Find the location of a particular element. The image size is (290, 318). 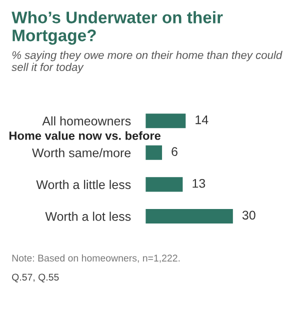

text: Note: Based on homeowners, n=1,222. is located at coordinates (96, 258).